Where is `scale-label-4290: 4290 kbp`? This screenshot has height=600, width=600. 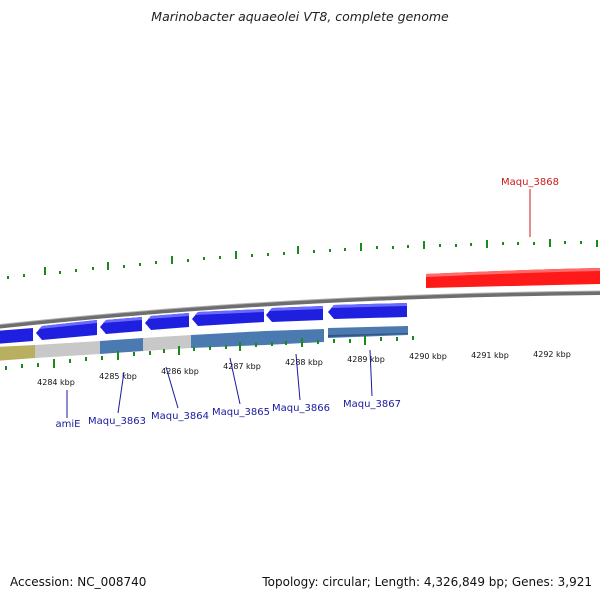
scale-label-4290: 4290 kbp is located at coordinates (428, 356).